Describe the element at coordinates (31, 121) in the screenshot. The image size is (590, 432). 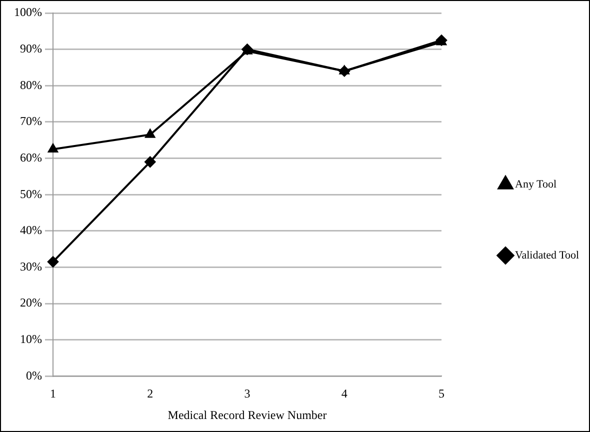
I see `y-tick-label: 70%` at that location.